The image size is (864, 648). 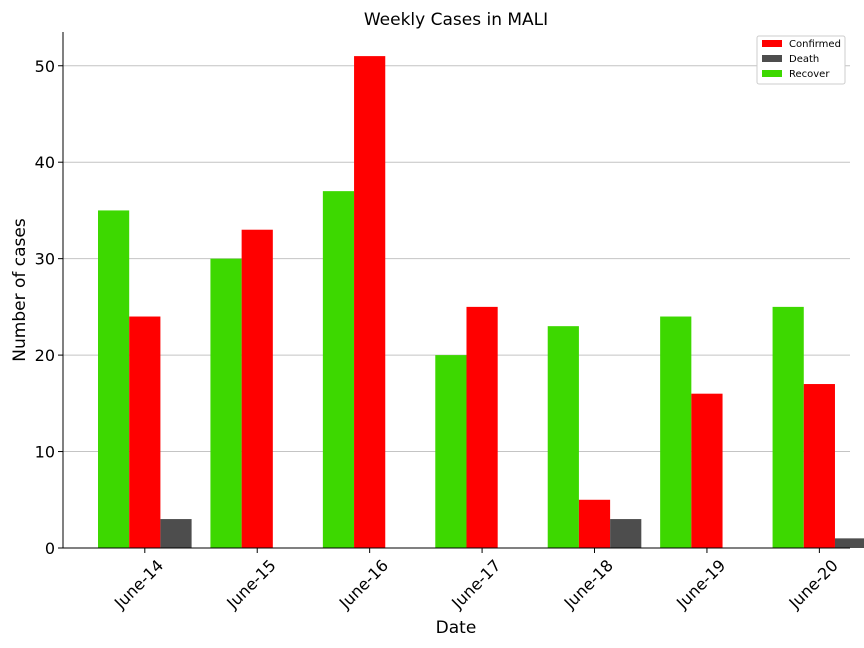 What do you see at coordinates (45, 162) in the screenshot?
I see `y-tick-label: 40` at bounding box center [45, 162].